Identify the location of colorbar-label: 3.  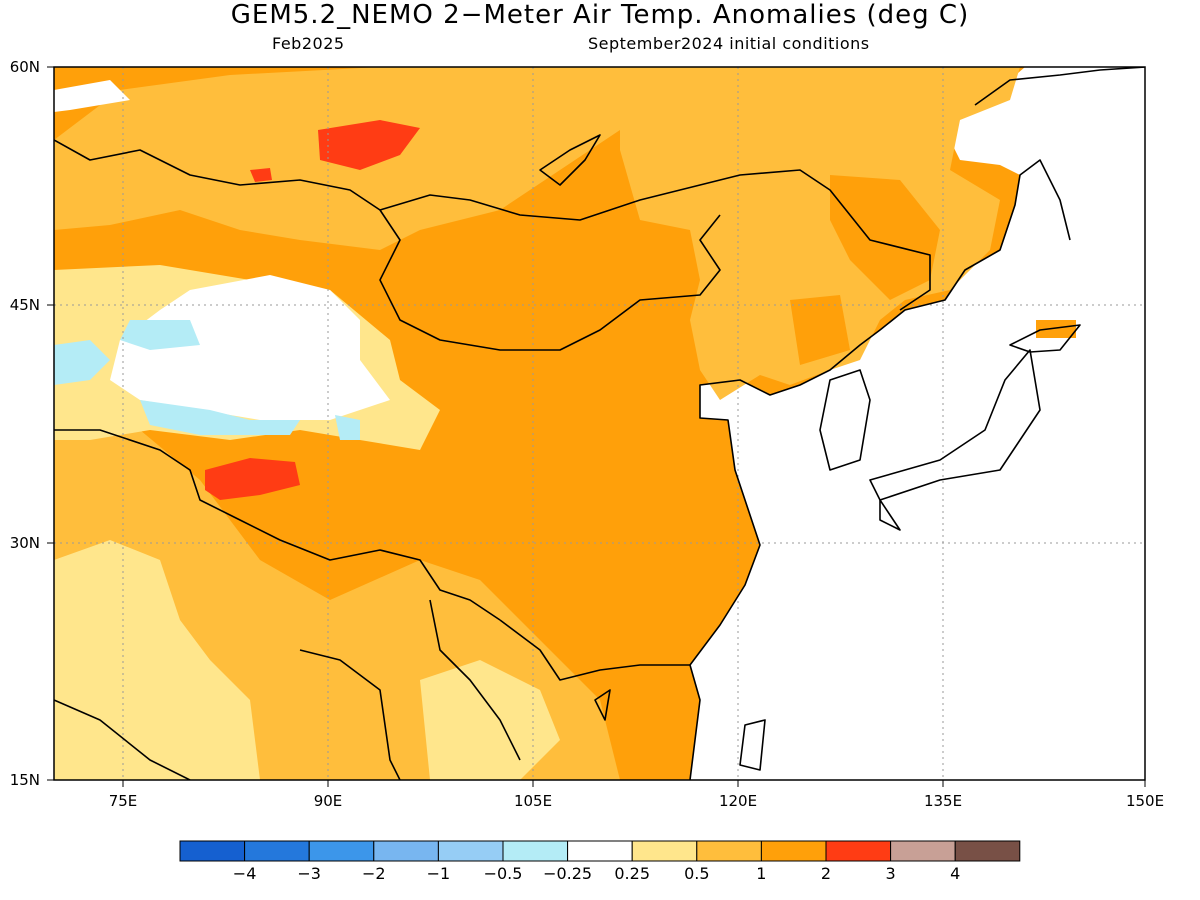
(890, 873).